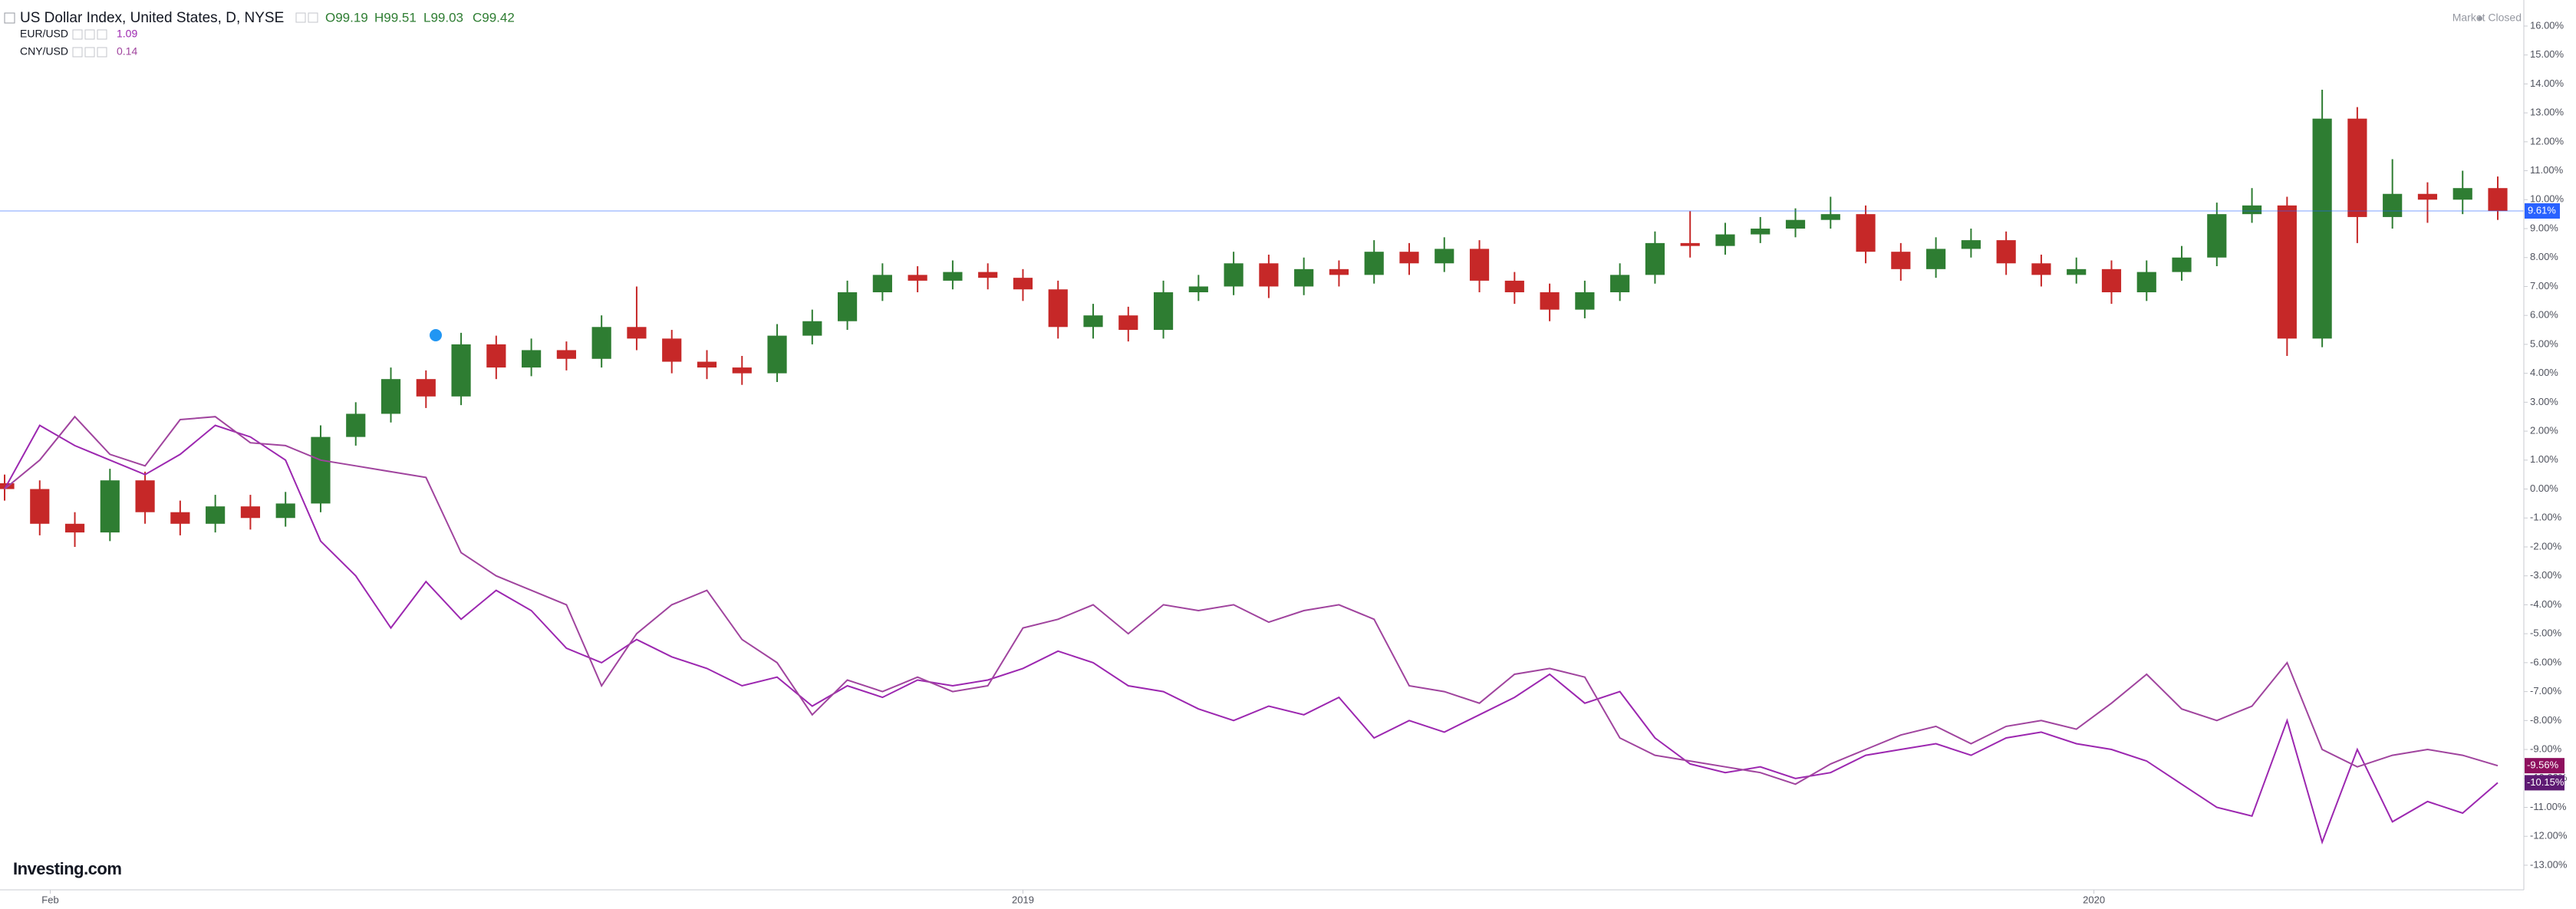 The width and height of the screenshot is (2576, 909). What do you see at coordinates (2546, 691) in the screenshot?
I see `y-tick-label: -7.00%` at bounding box center [2546, 691].